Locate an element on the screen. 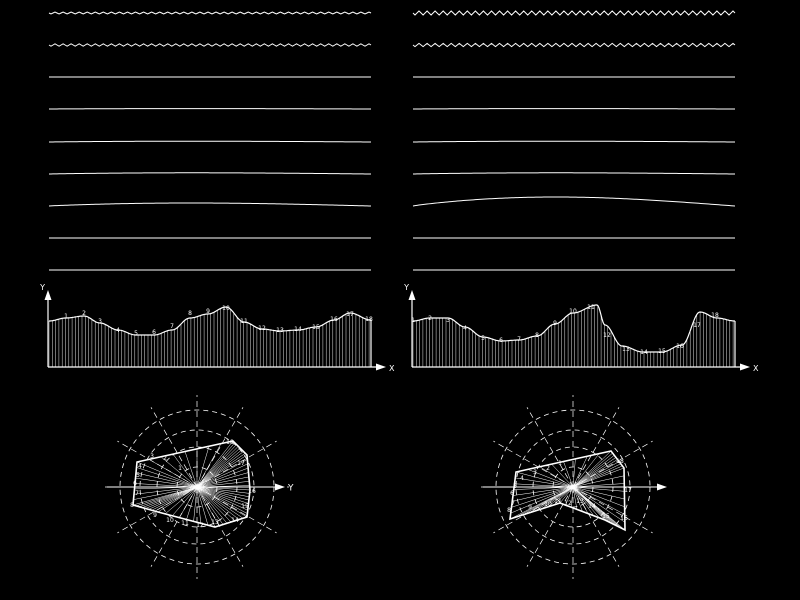 The width and height of the screenshot is (800, 600). left-y-arrowhead is located at coordinates (48, 295).